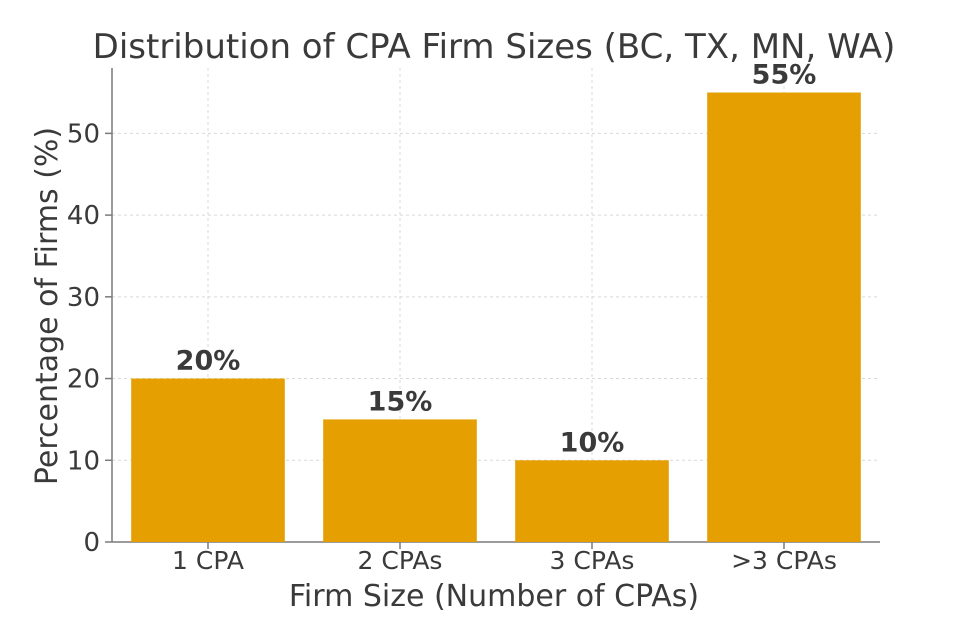 This screenshot has height=631, width=975. What do you see at coordinates (784, 560) in the screenshot?
I see `x-tick-label: >3 CPAs` at bounding box center [784, 560].